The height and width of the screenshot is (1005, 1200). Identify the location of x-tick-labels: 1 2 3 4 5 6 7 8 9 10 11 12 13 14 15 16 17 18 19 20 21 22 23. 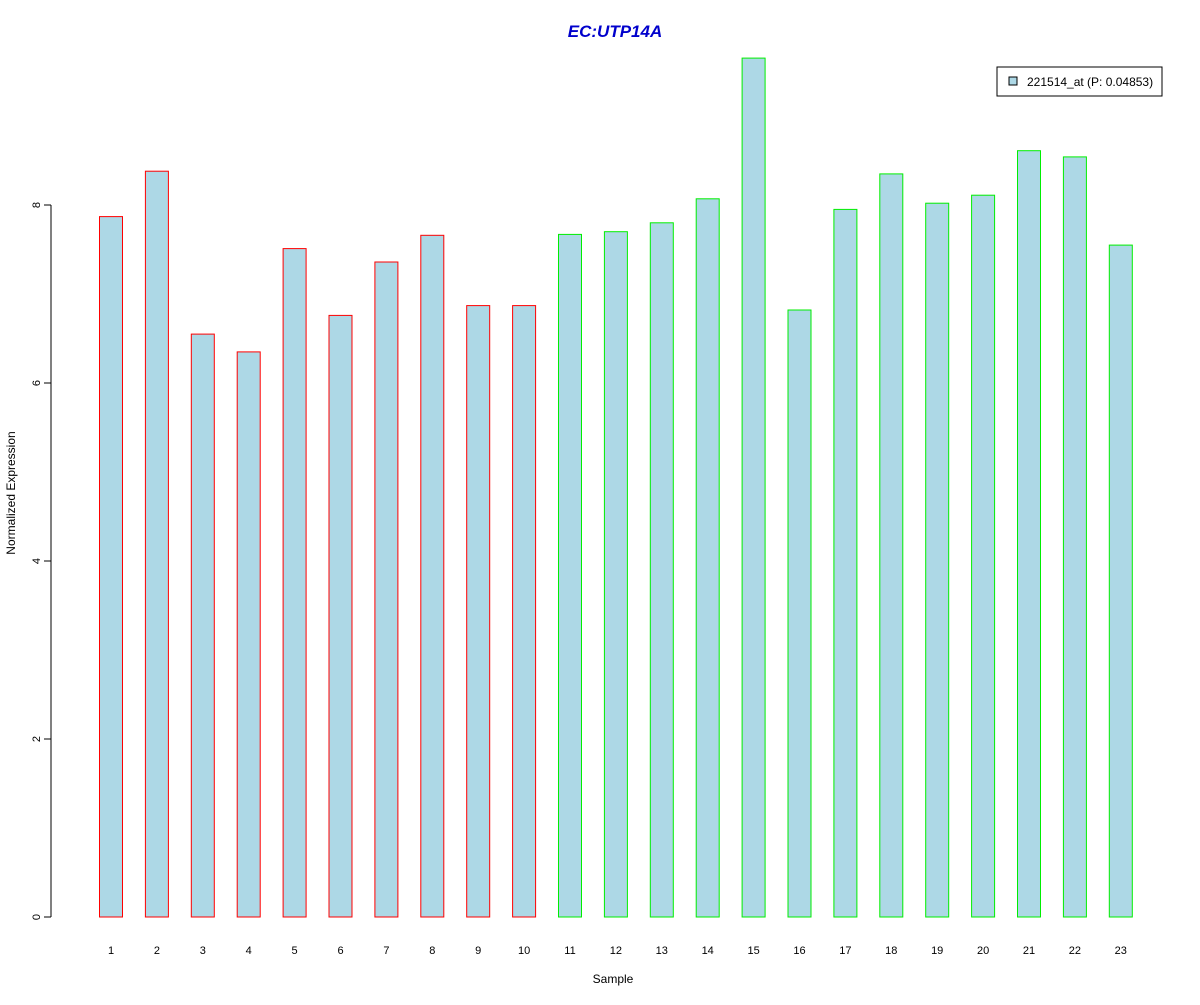
(617, 951).